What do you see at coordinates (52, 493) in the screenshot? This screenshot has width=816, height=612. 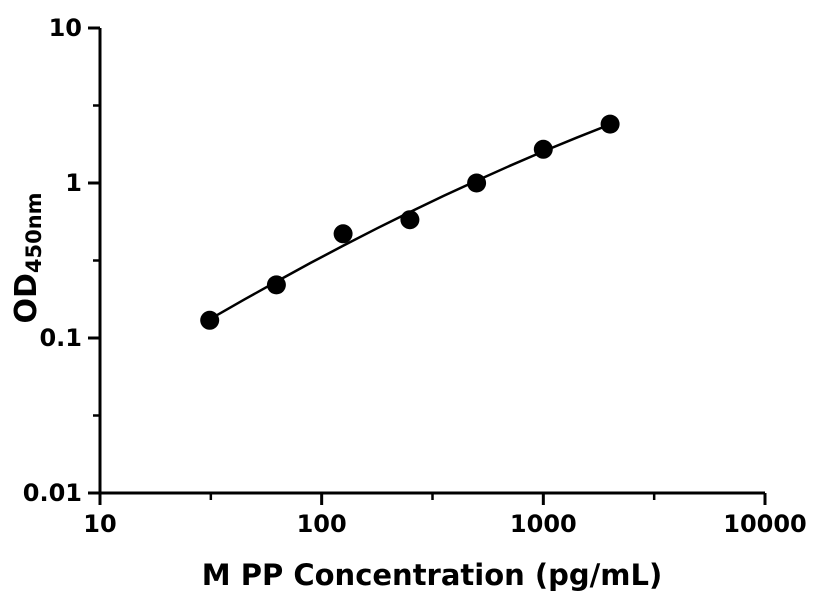 I see `y-tick-label: 0.01` at bounding box center [52, 493].